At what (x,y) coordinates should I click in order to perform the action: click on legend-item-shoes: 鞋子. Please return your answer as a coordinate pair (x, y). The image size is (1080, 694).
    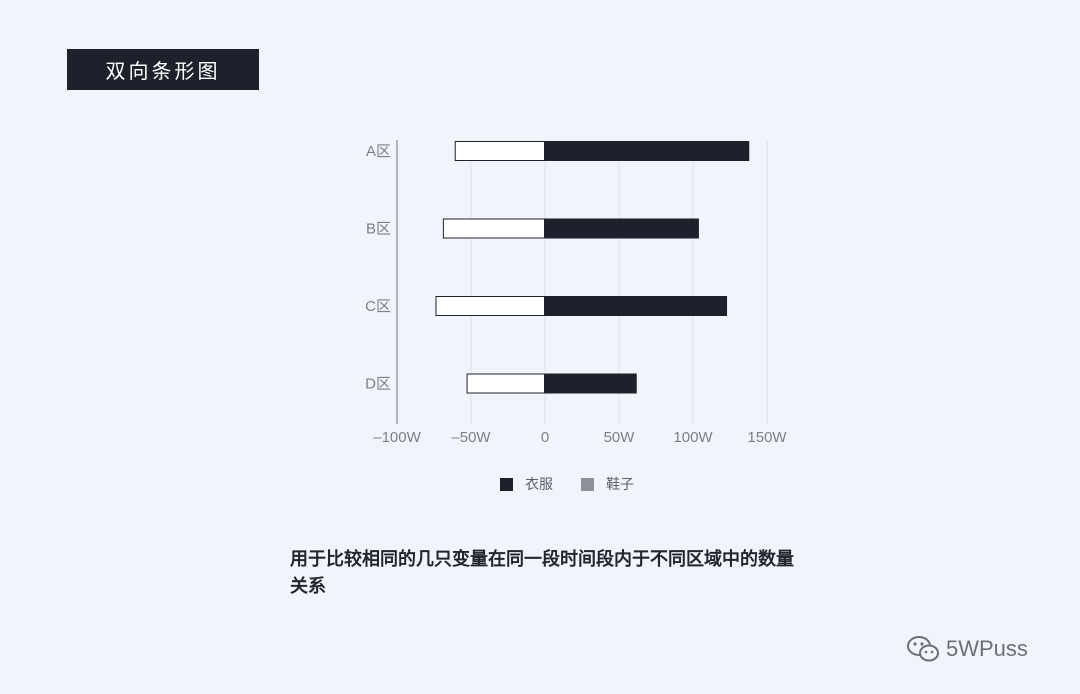
    Looking at the image, I should click on (607, 484).